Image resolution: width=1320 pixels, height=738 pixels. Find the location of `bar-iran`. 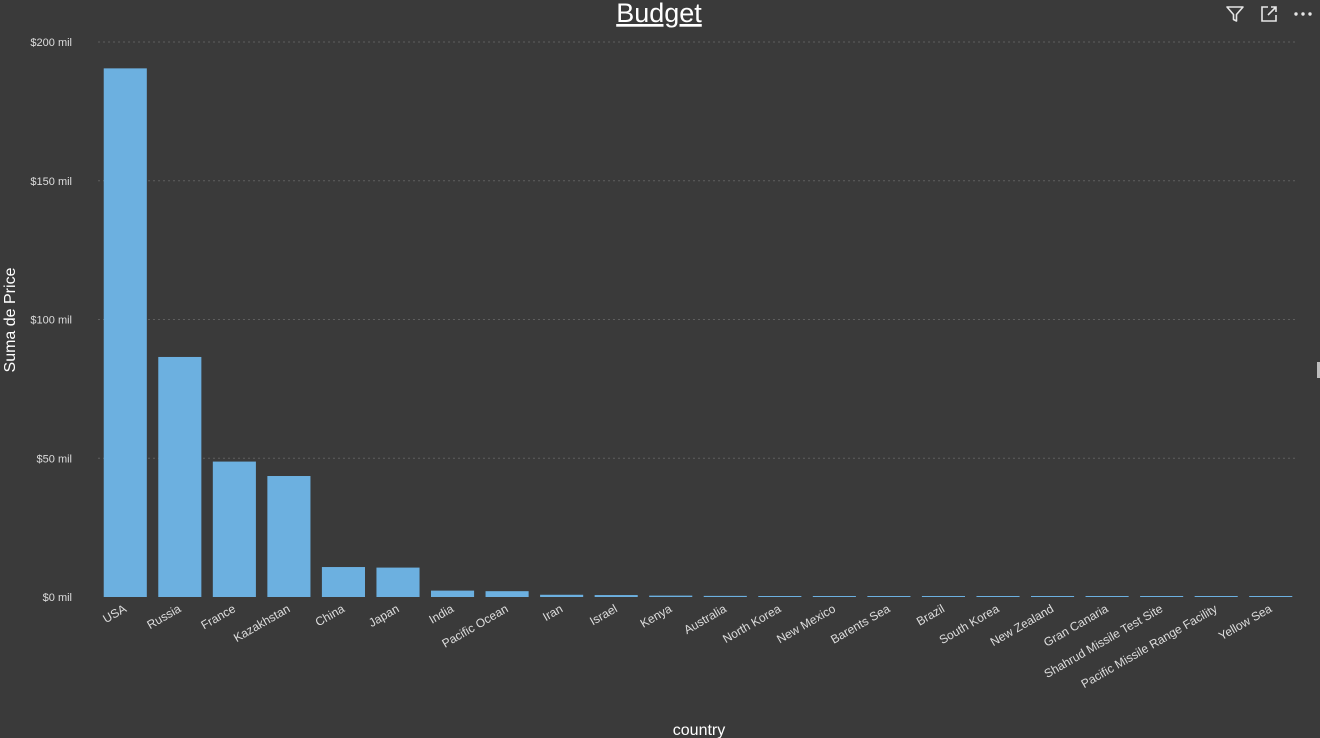

bar-iran is located at coordinates (562, 595).